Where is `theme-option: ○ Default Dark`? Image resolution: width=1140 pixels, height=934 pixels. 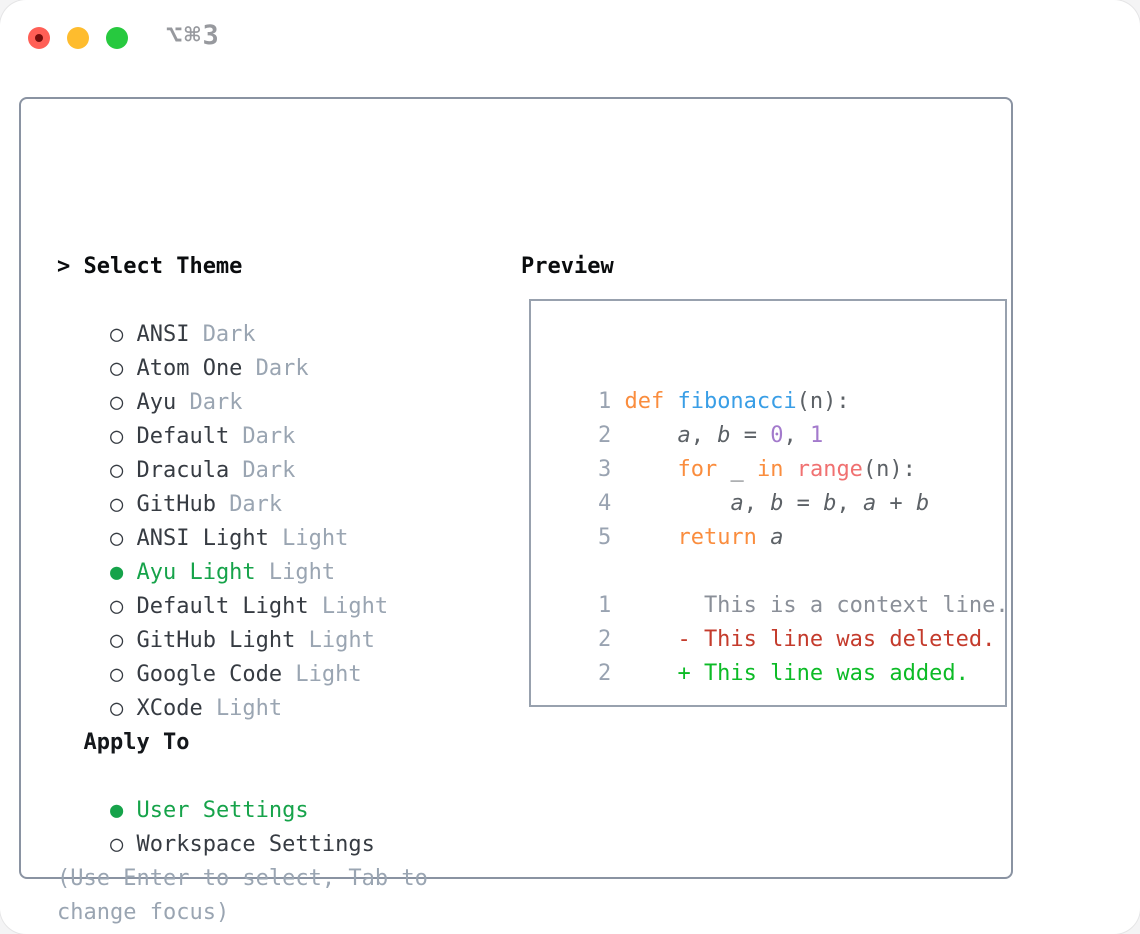 theme-option: ○ Default Dark is located at coordinates (242, 417).